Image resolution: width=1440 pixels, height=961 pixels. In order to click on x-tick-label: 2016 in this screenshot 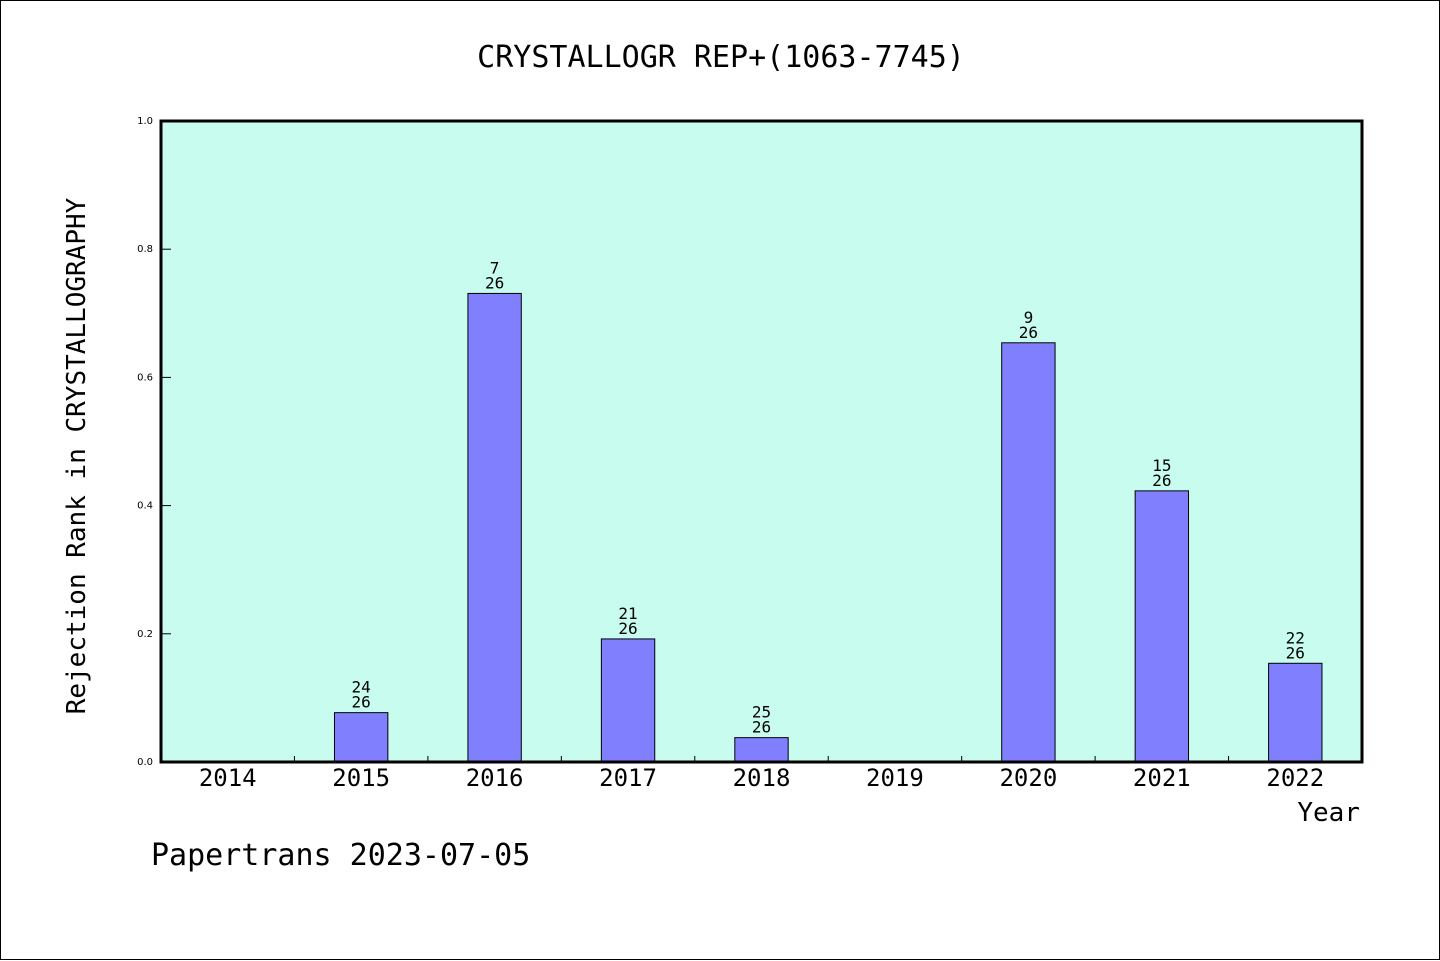, I will do `click(495, 778)`.